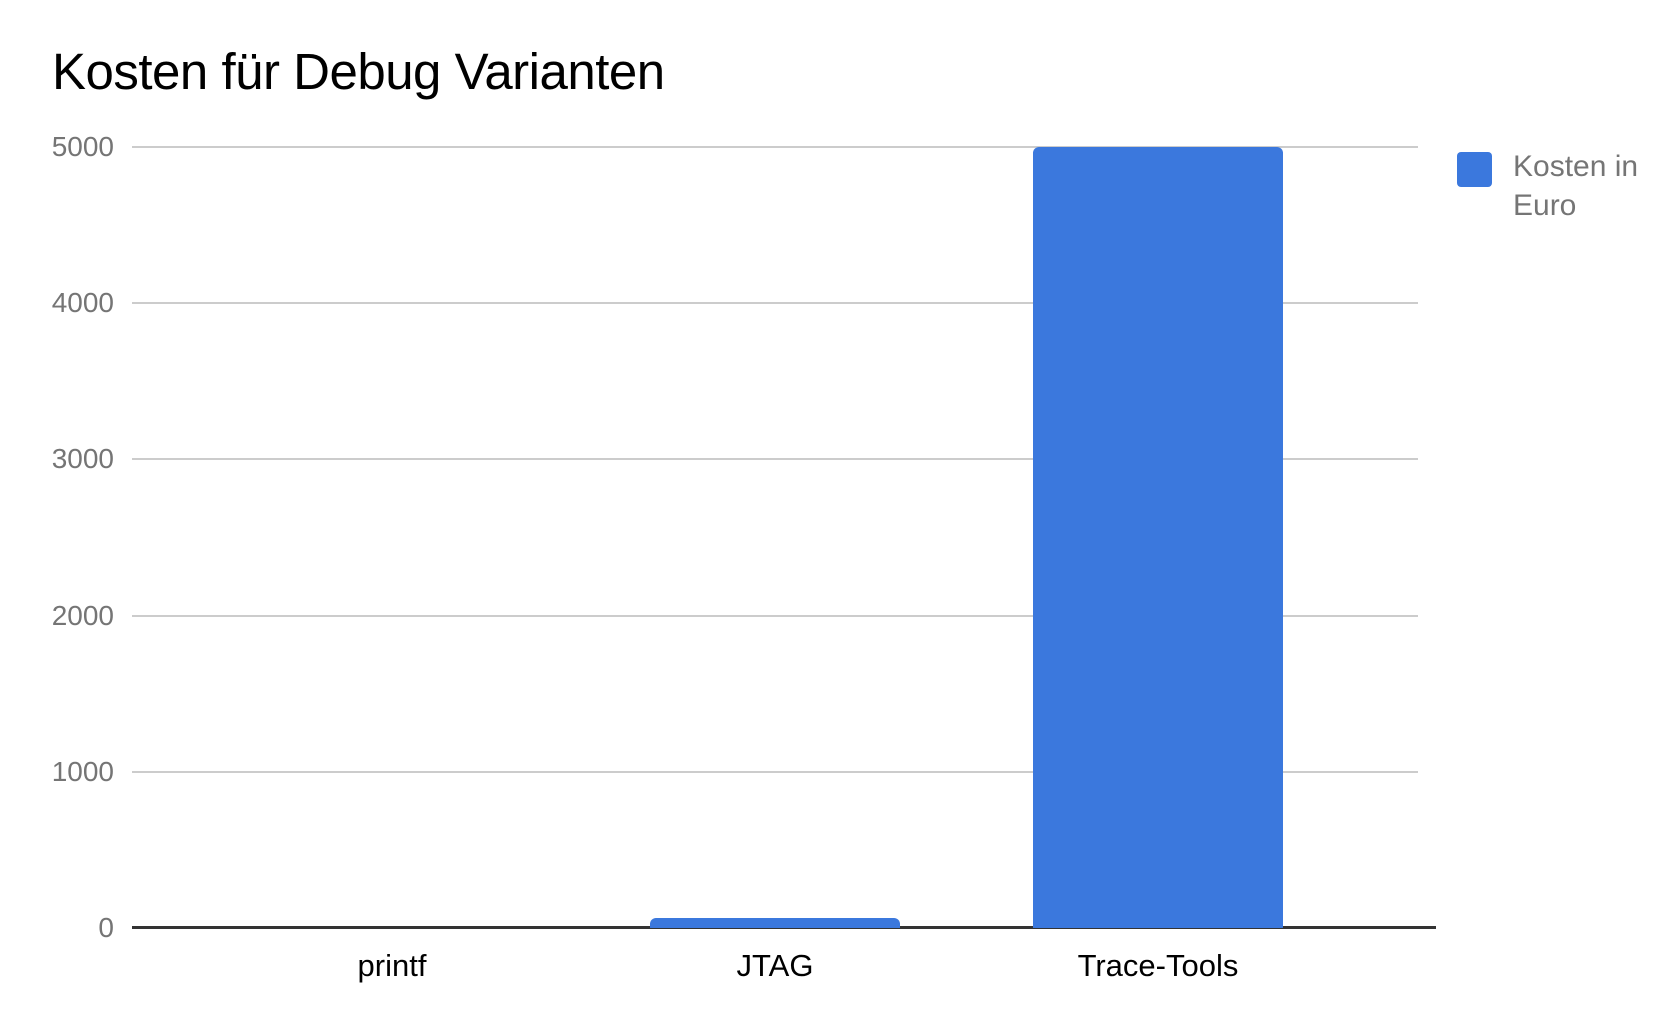 This screenshot has height=1031, width=1667. Describe the element at coordinates (82, 615) in the screenshot. I see `y-tick-label-2000: 2000` at that location.